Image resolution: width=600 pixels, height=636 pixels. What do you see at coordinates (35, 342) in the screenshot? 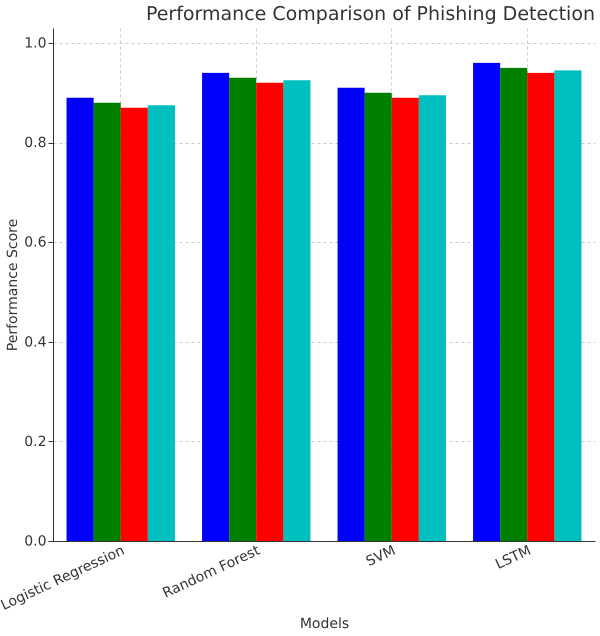
I see `y-tick-label: 0.4` at bounding box center [35, 342].